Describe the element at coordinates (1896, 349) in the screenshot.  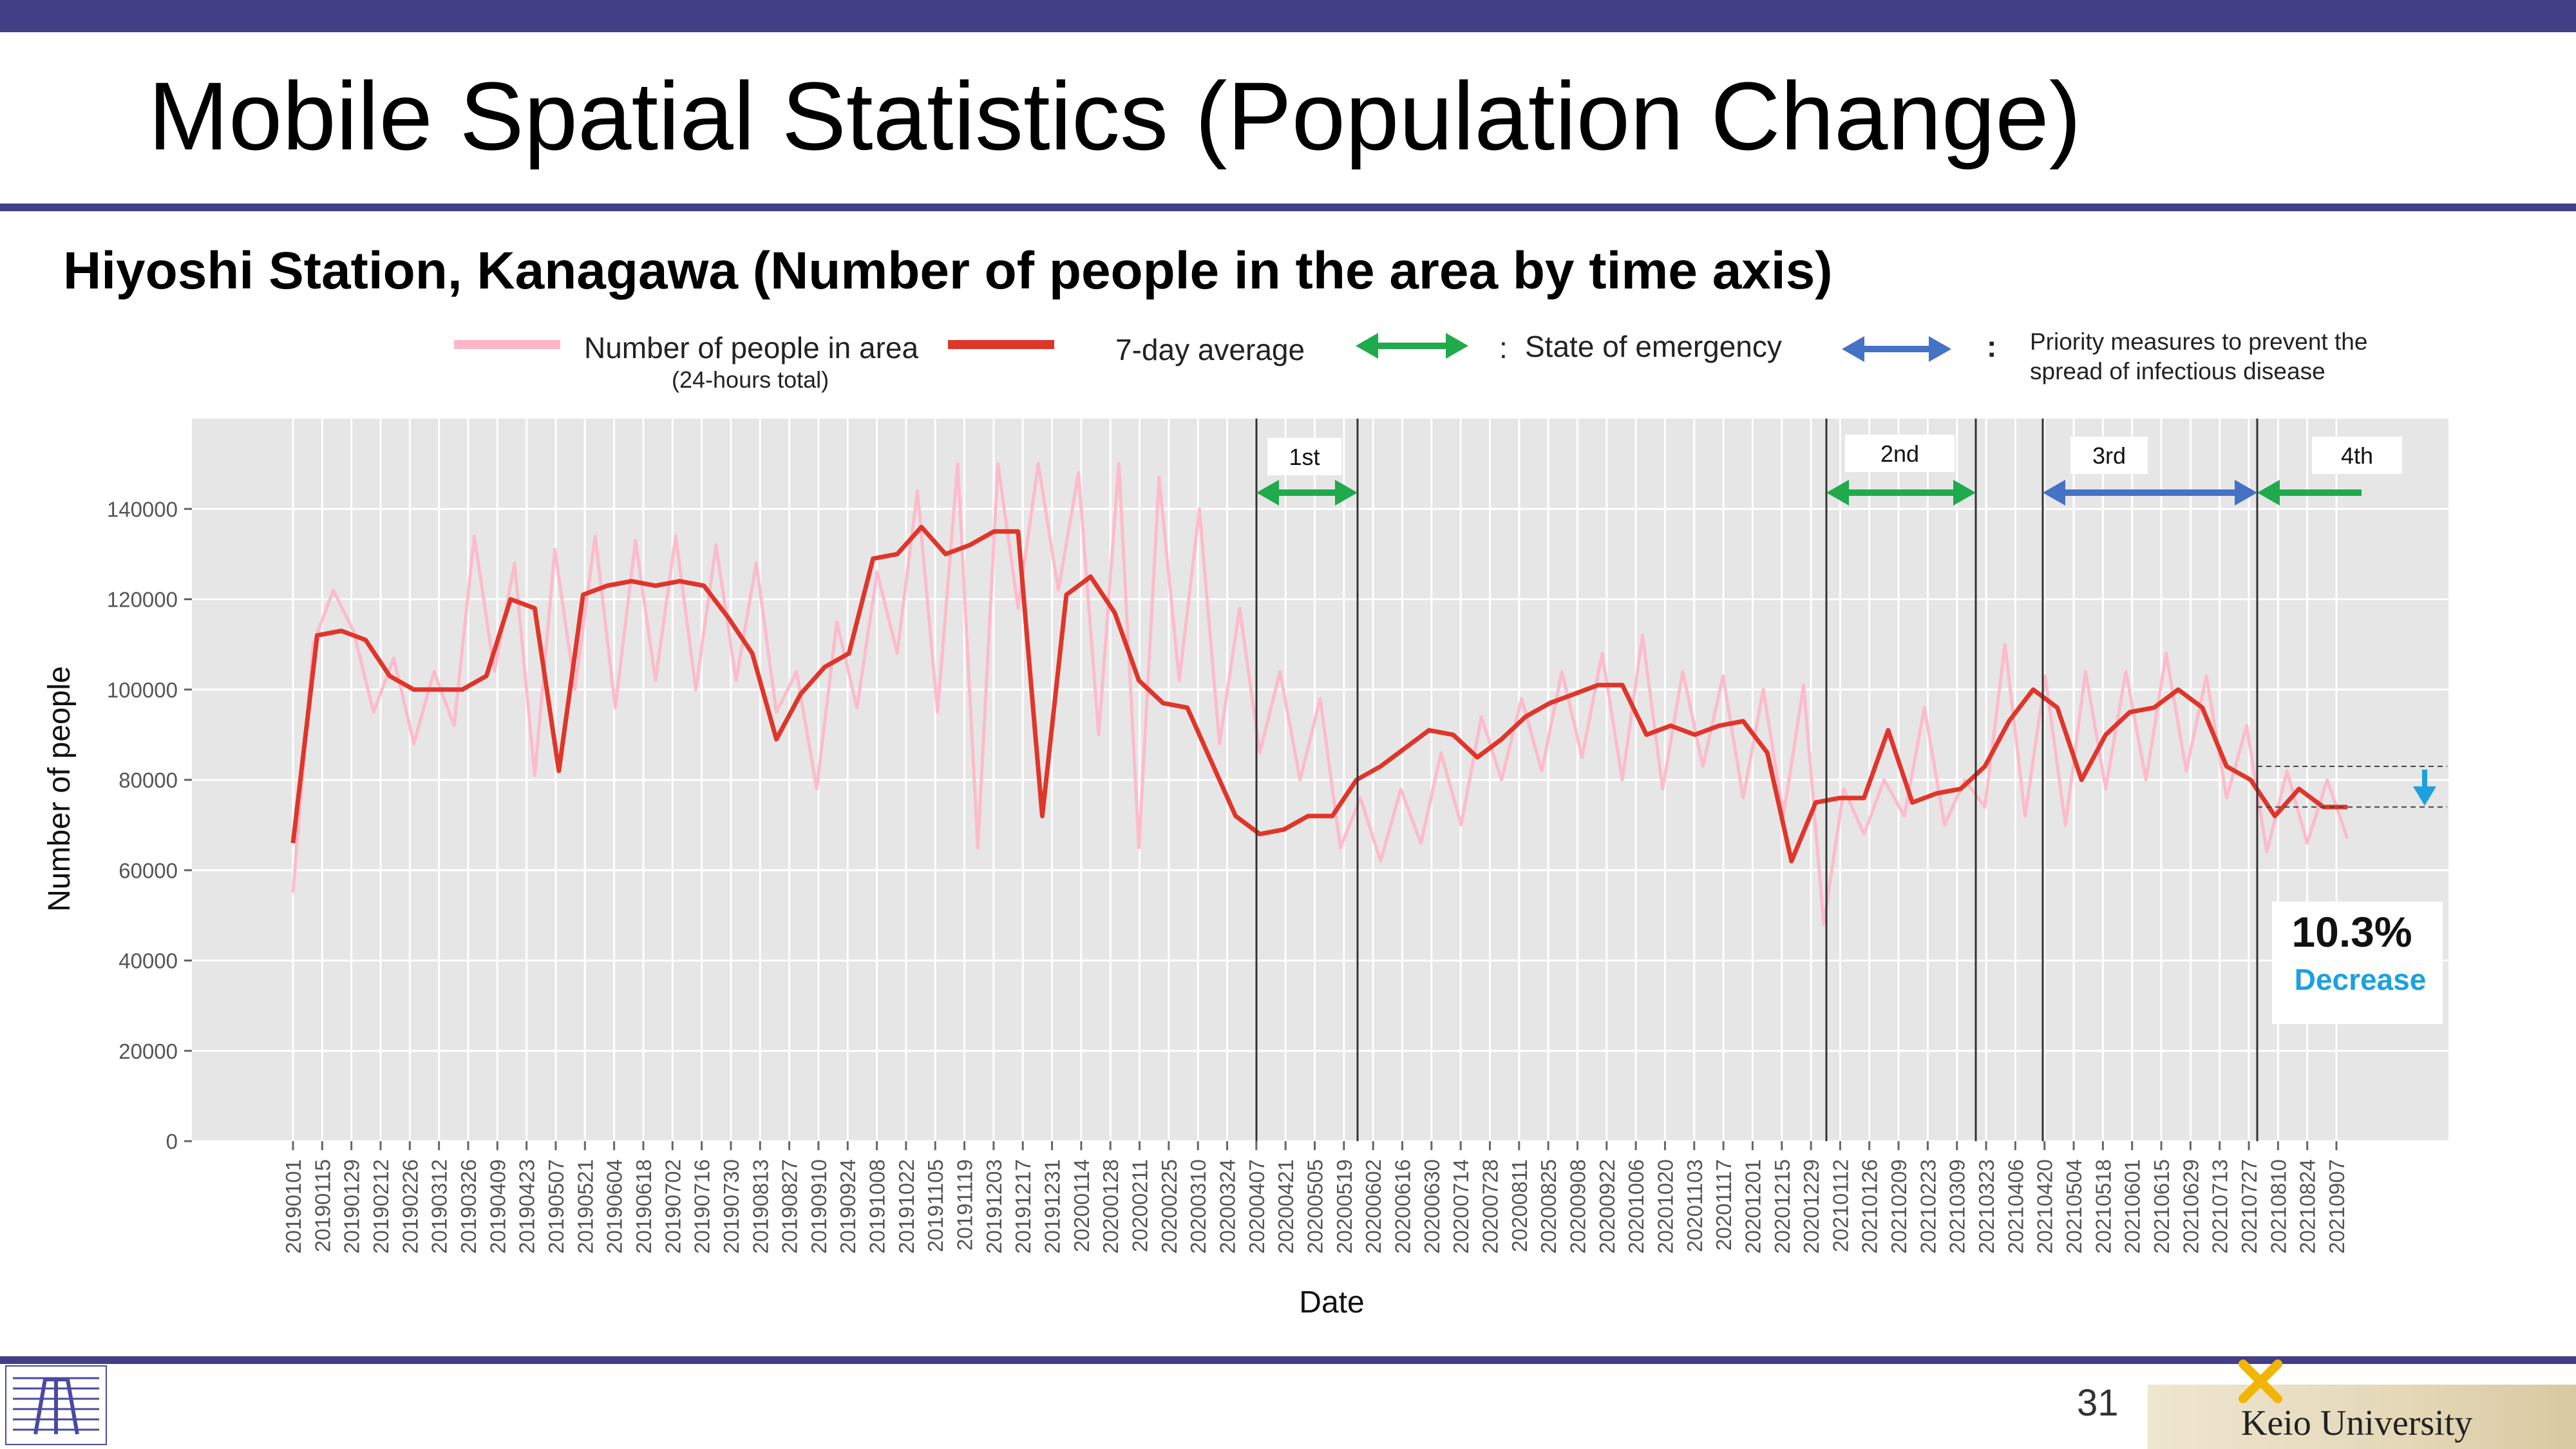
I see `legend-priority-arrow-icon` at that location.